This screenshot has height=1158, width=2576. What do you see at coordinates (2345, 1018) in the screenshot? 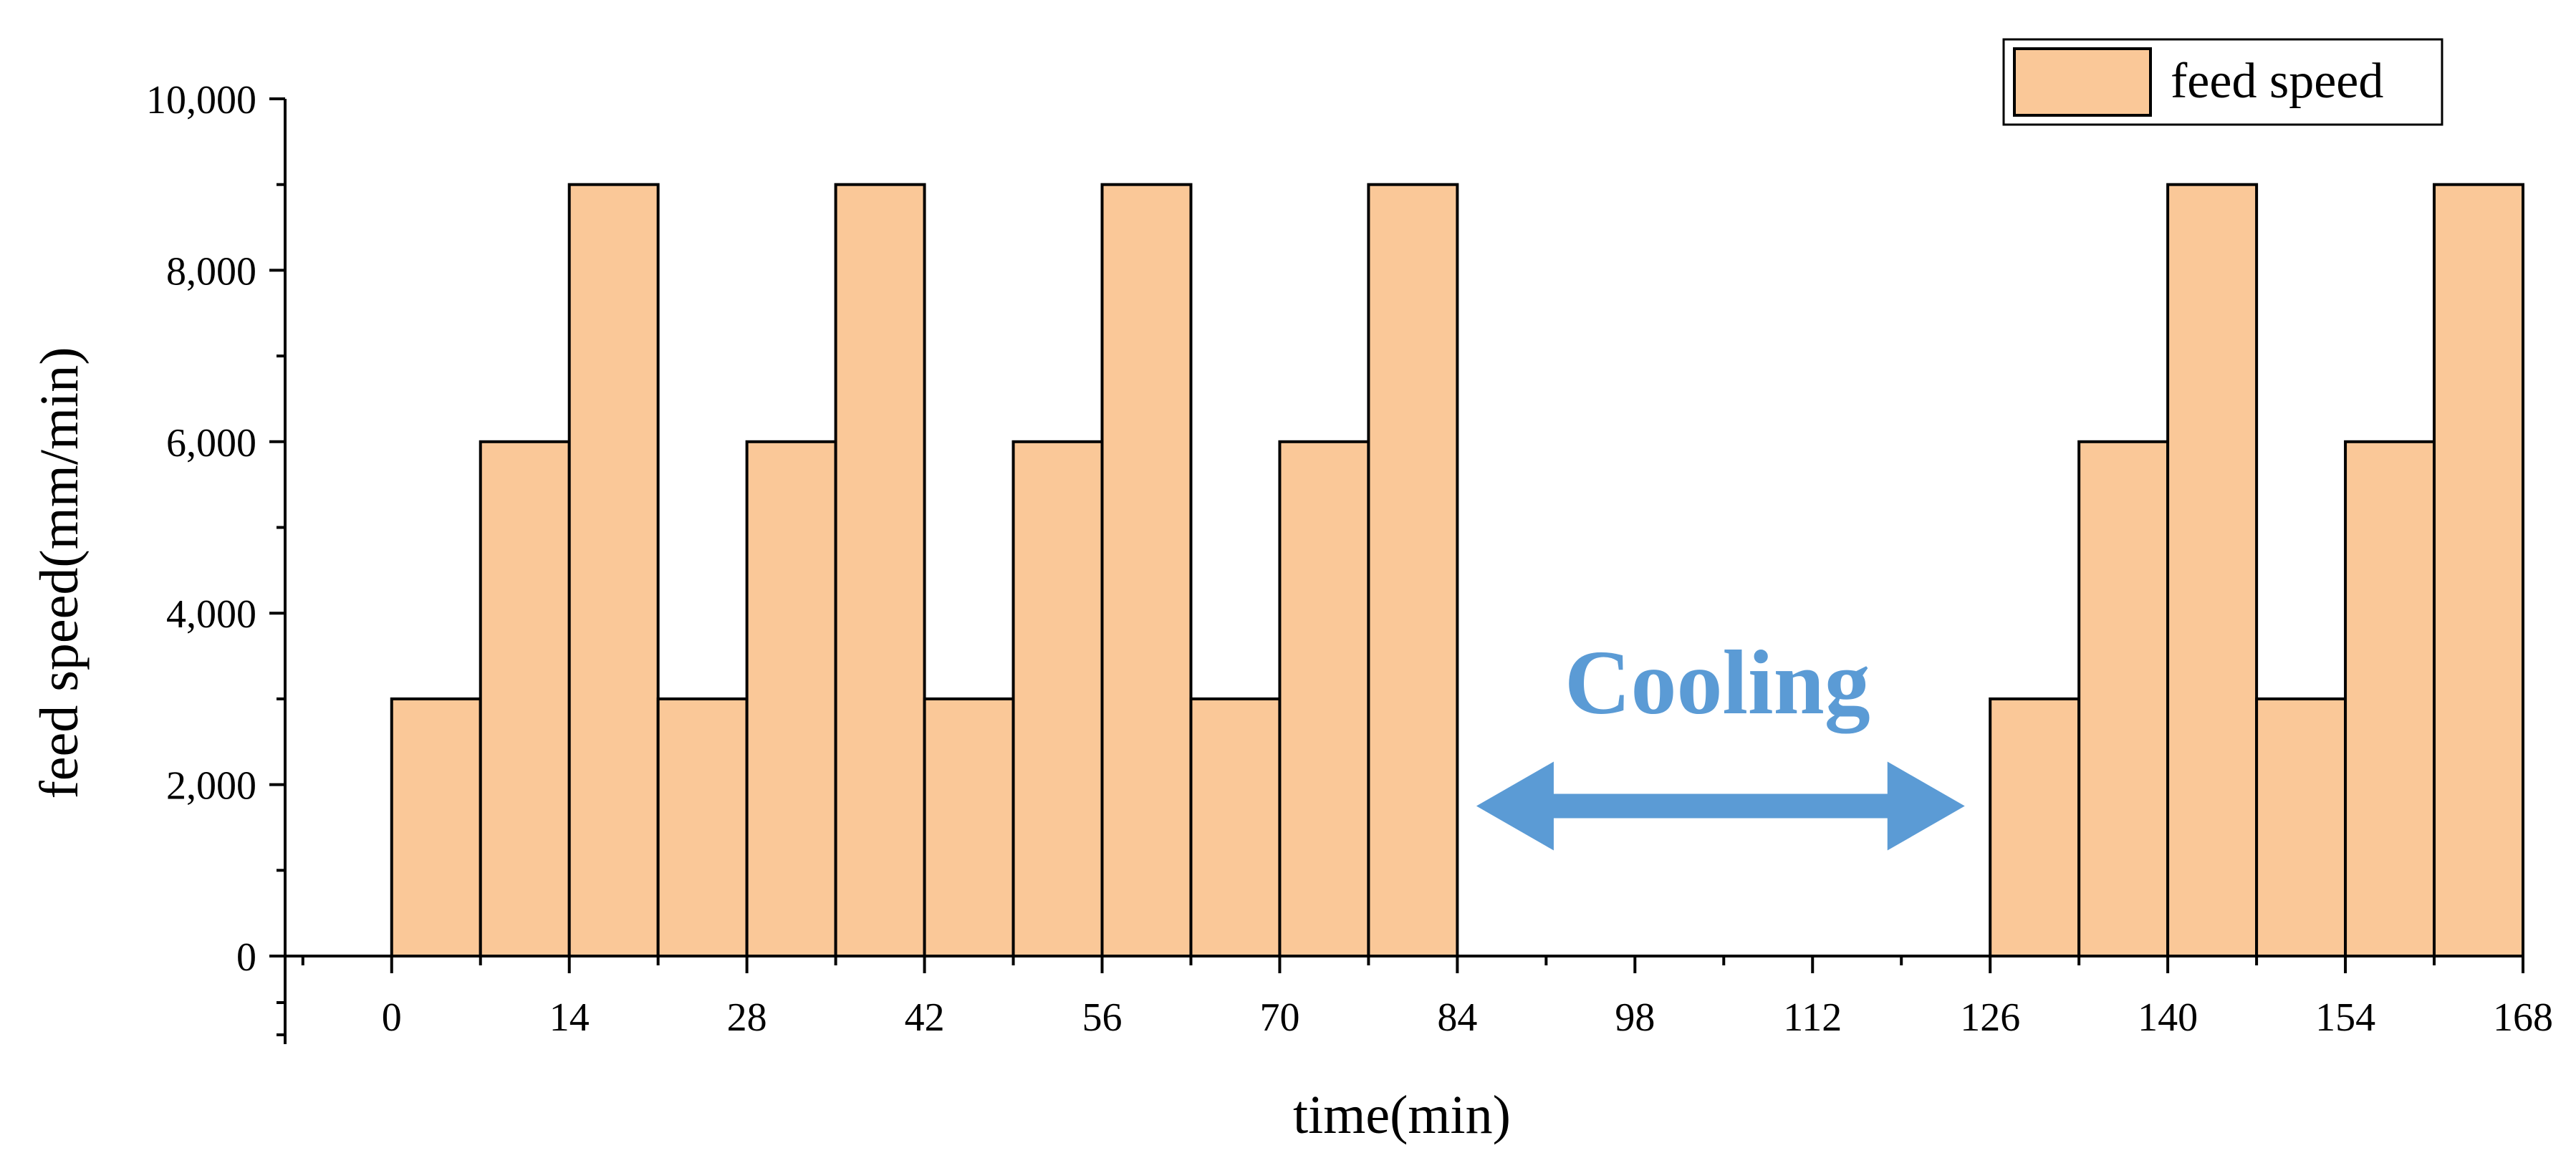
I see `x-tick-label: 154` at bounding box center [2345, 1018].